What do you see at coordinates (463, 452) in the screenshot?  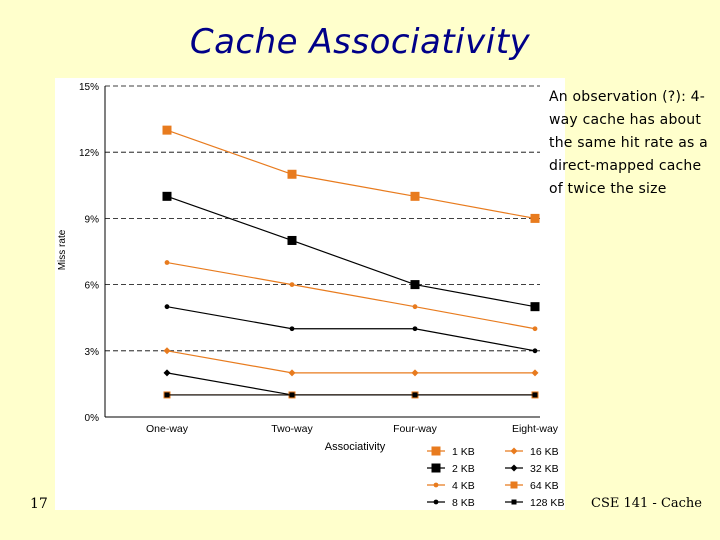 I see `legend-label: 1 KB` at bounding box center [463, 452].